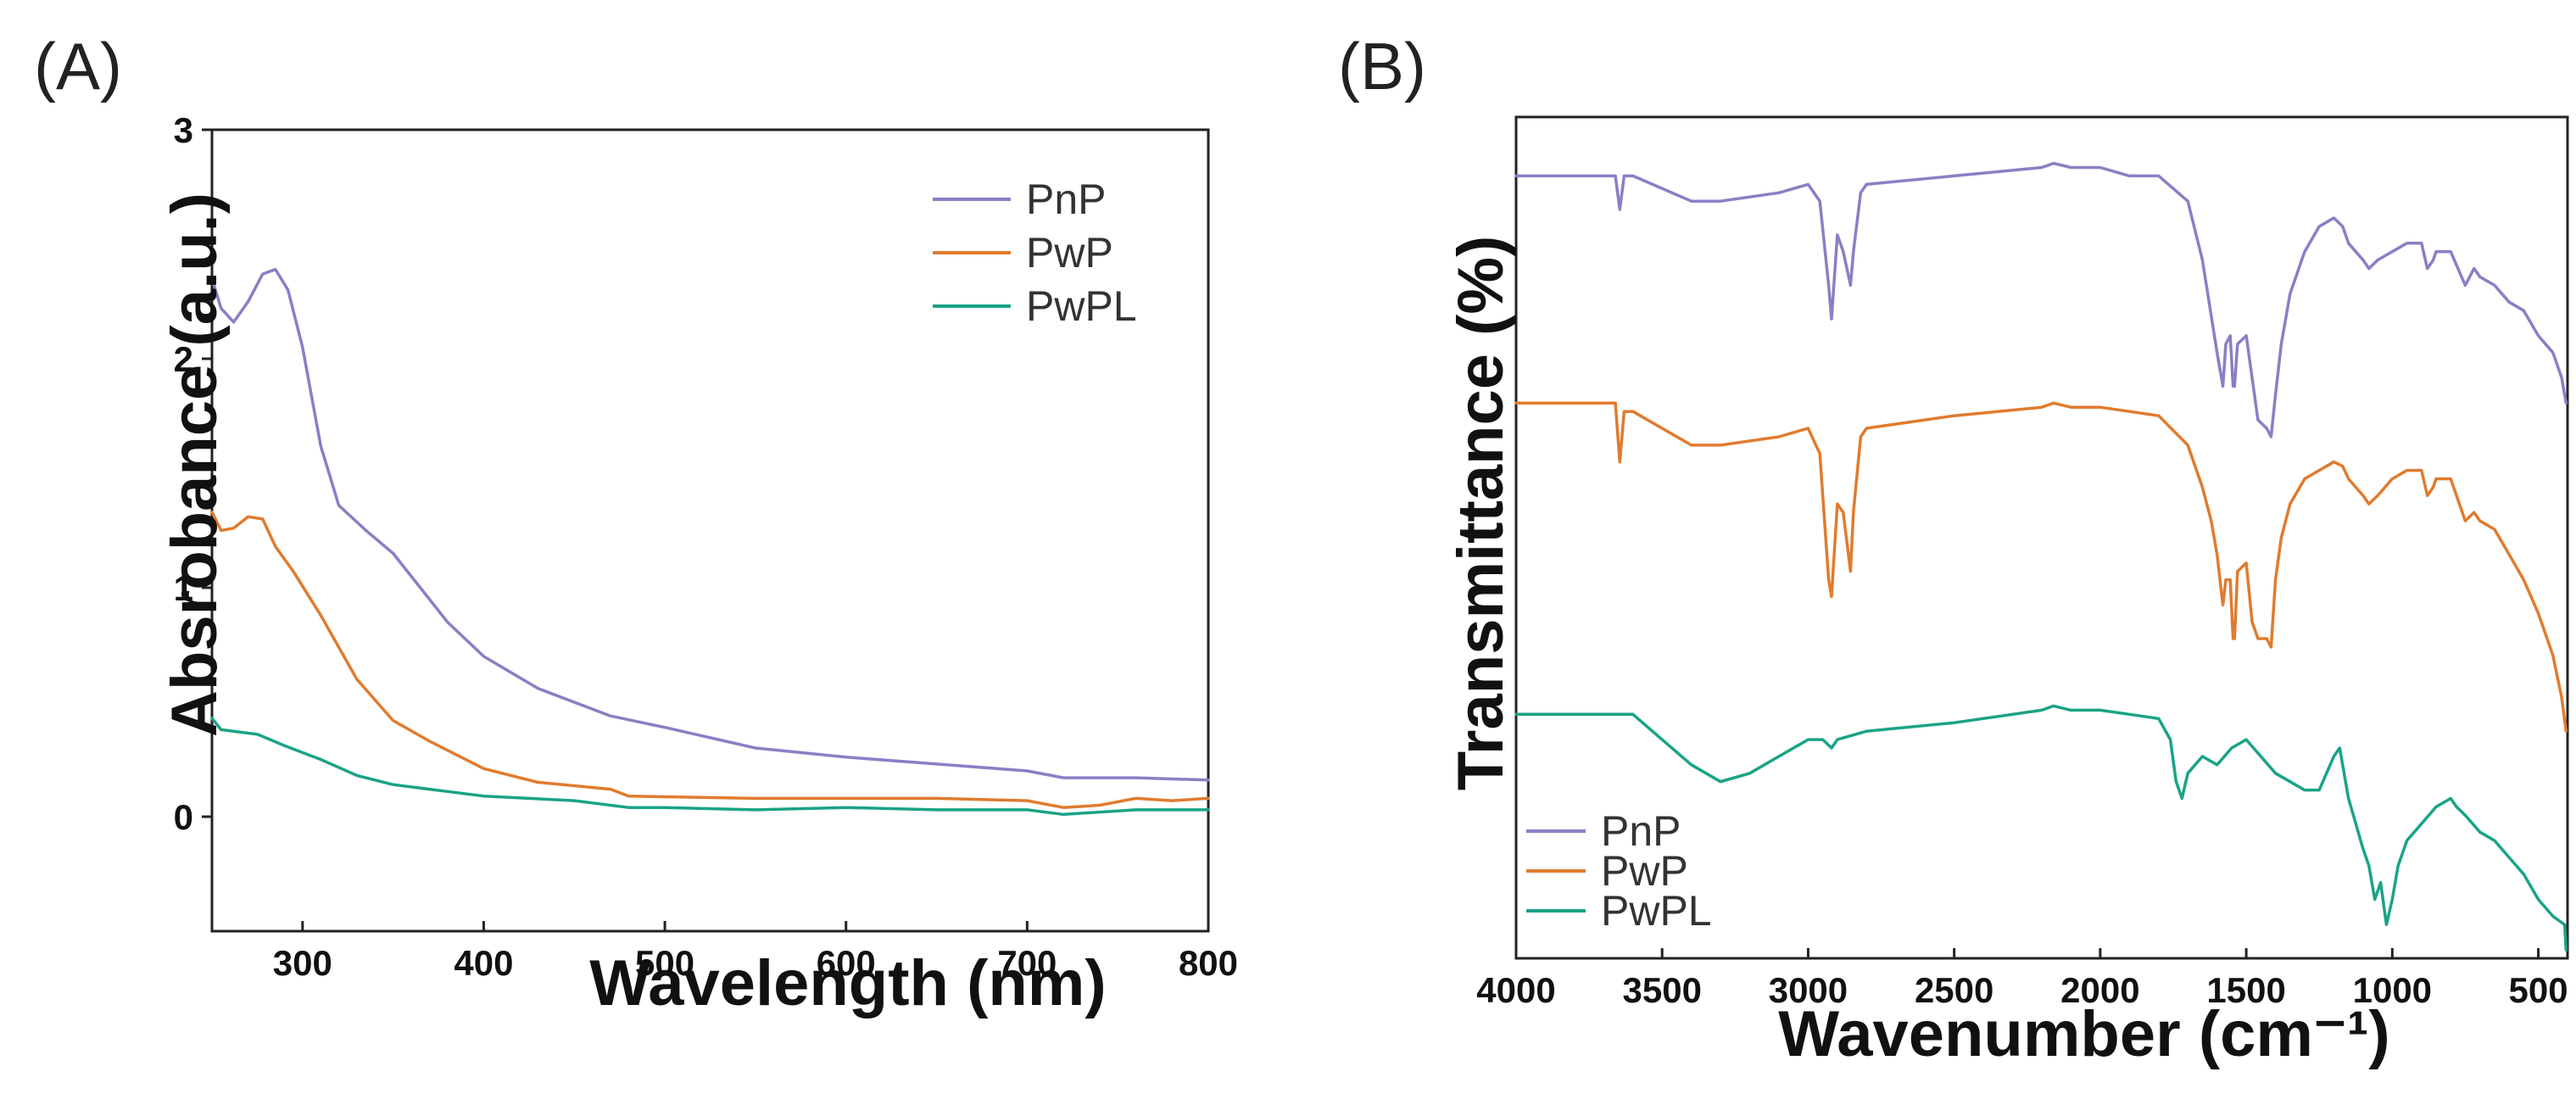  I want to click on panel-a-y-axis-label: Absrobance (a.u.), so click(195, 465).